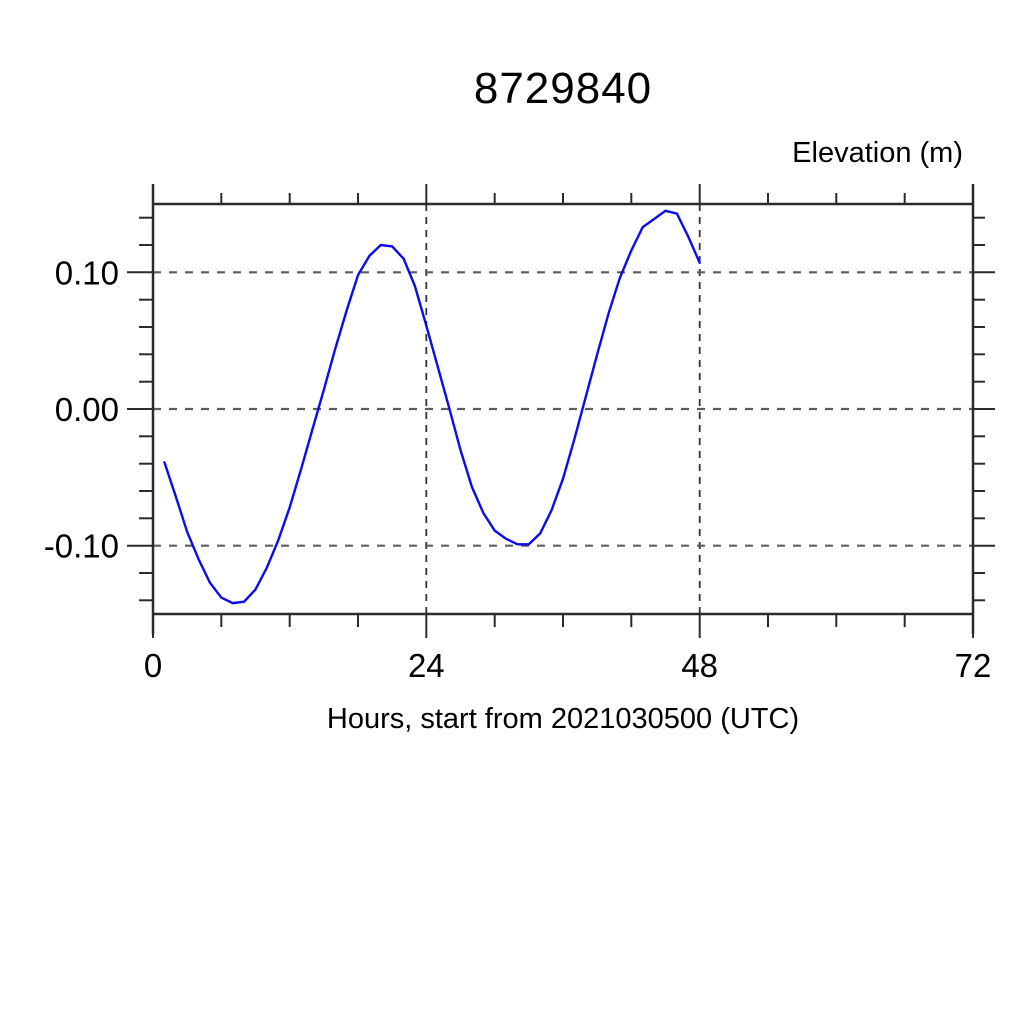 Image resolution: width=1024 pixels, height=1024 pixels. What do you see at coordinates (973, 665) in the screenshot?
I see `x-tick-label: 72` at bounding box center [973, 665].